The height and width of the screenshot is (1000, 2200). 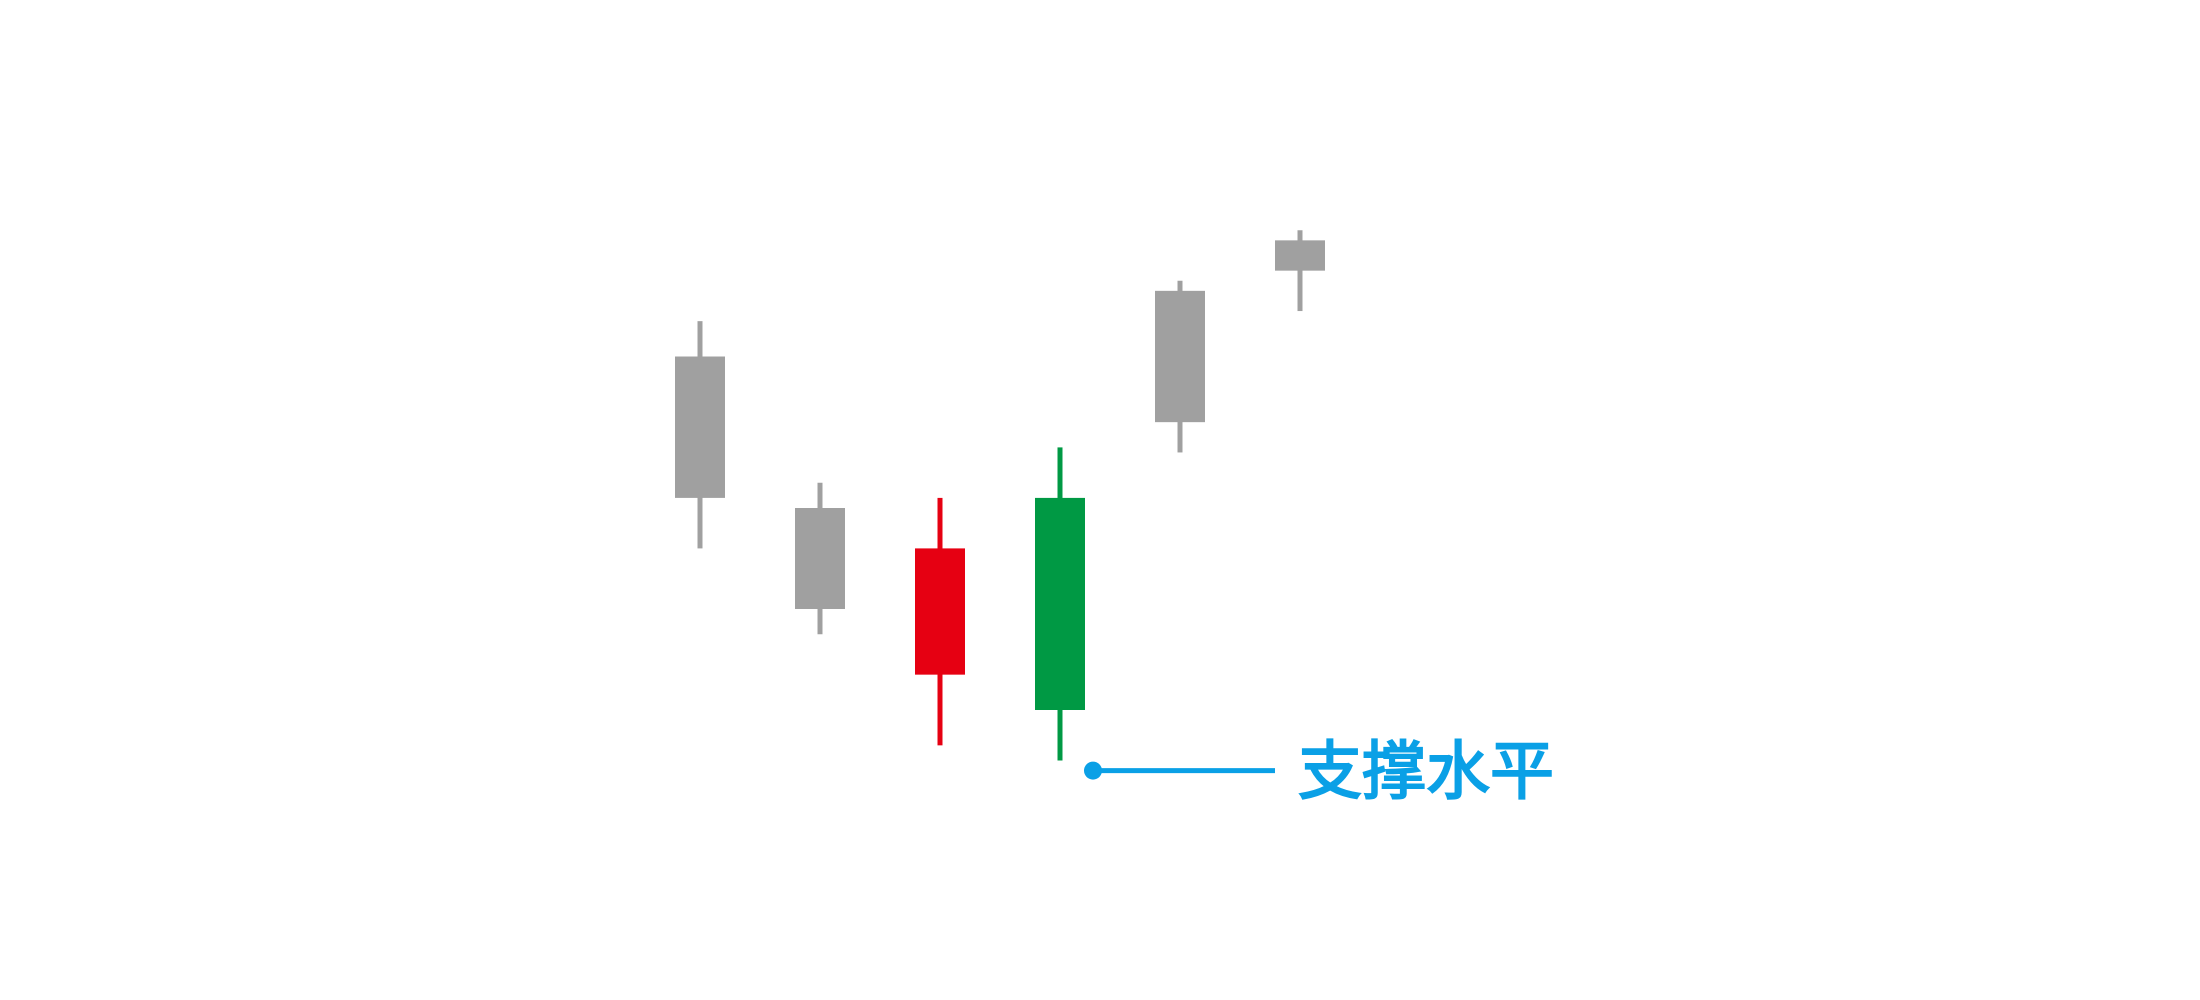 What do you see at coordinates (940, 611) in the screenshot?
I see `candle-3-body` at bounding box center [940, 611].